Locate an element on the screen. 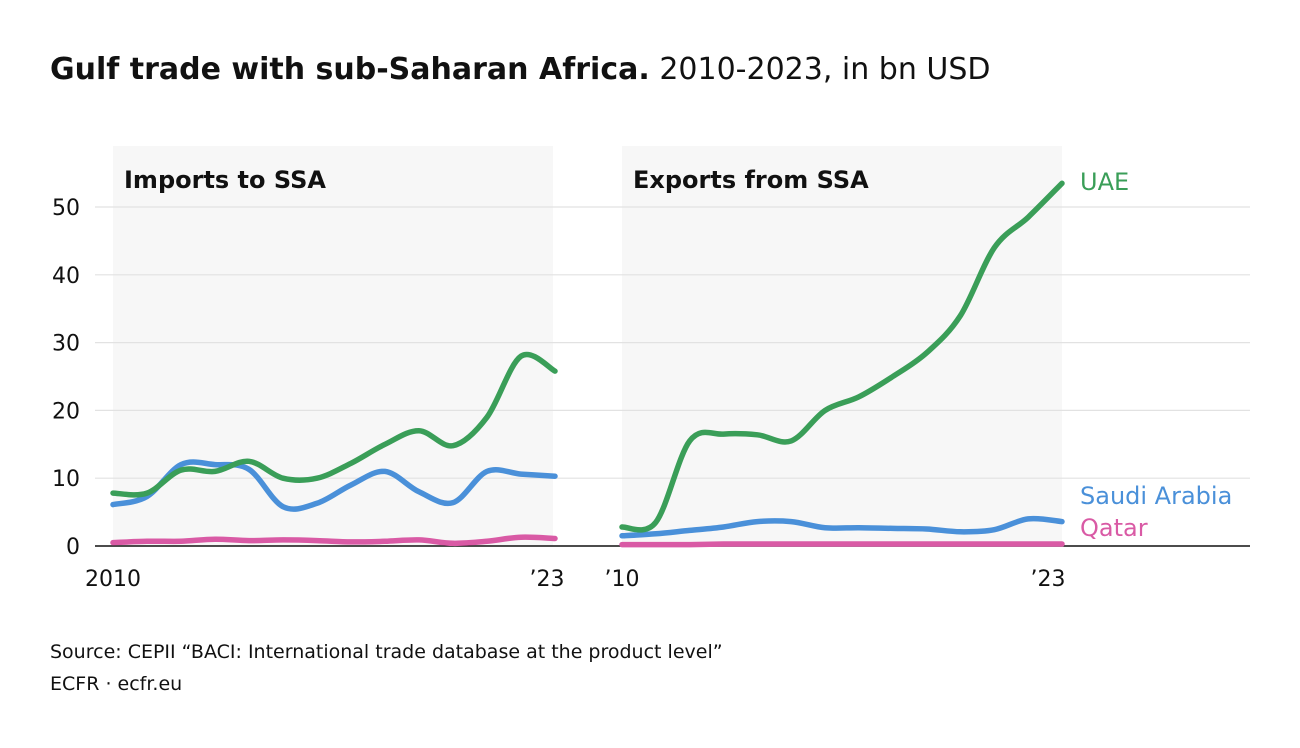 The width and height of the screenshot is (1300, 748). y-tick-label-0: 0 is located at coordinates (73, 547).